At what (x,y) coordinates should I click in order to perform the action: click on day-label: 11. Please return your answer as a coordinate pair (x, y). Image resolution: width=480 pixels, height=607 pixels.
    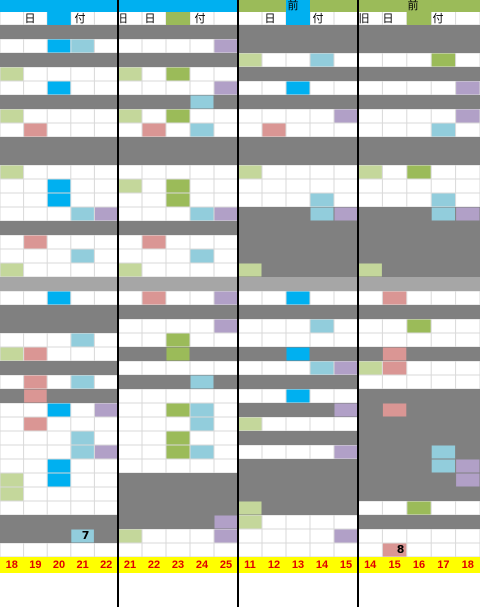
    Looking at the image, I should click on (250, 565).